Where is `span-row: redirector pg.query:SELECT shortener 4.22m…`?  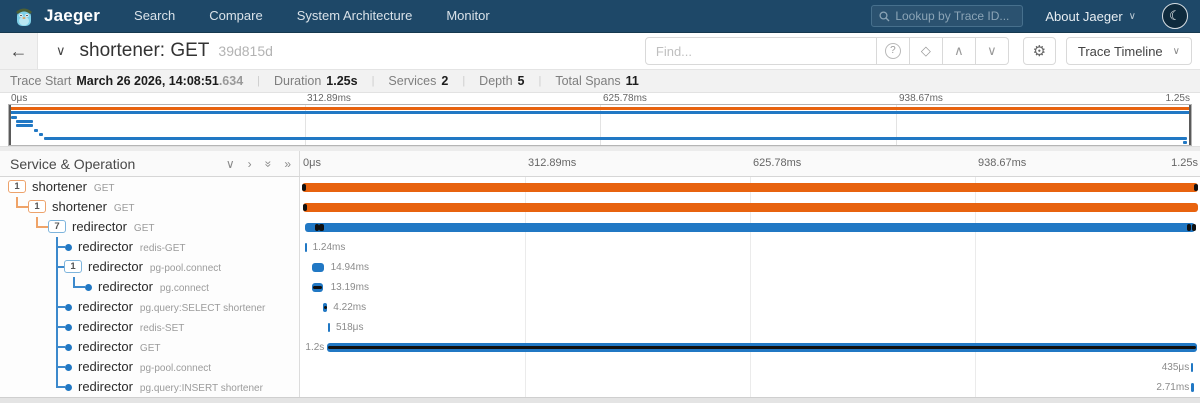 span-row: redirector pg.query:SELECT shortener 4.22m… is located at coordinates (600, 307).